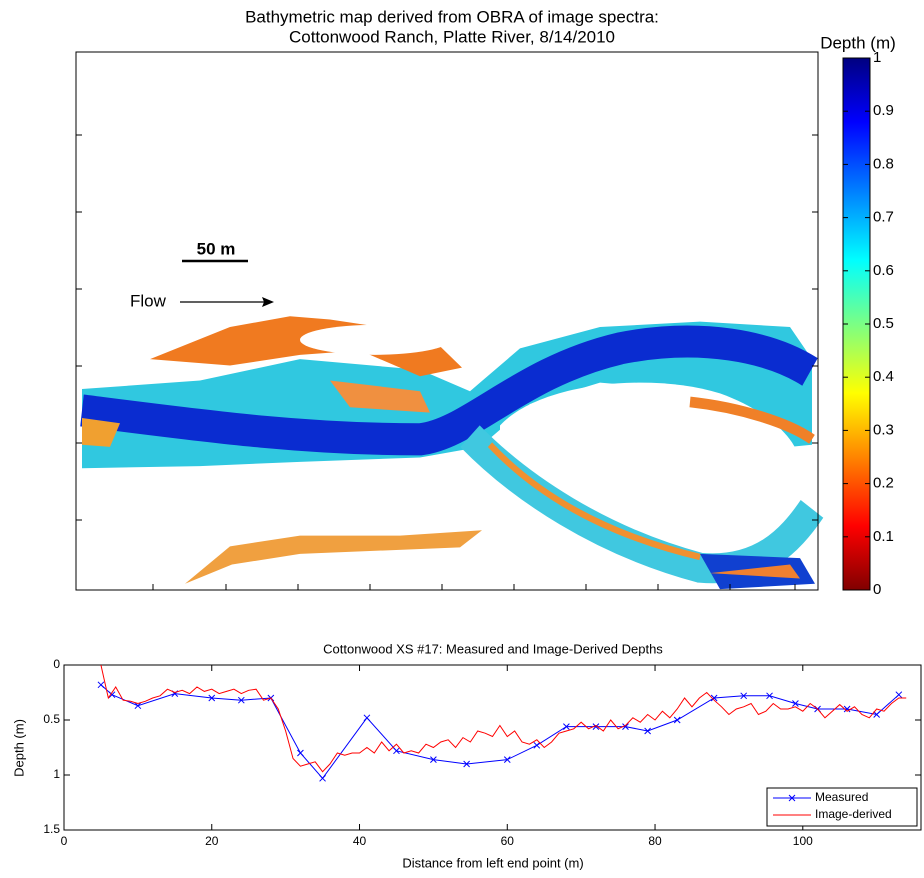 The image size is (924, 878). Describe the element at coordinates (803, 841) in the screenshot. I see `x-tick-label: 100` at that location.